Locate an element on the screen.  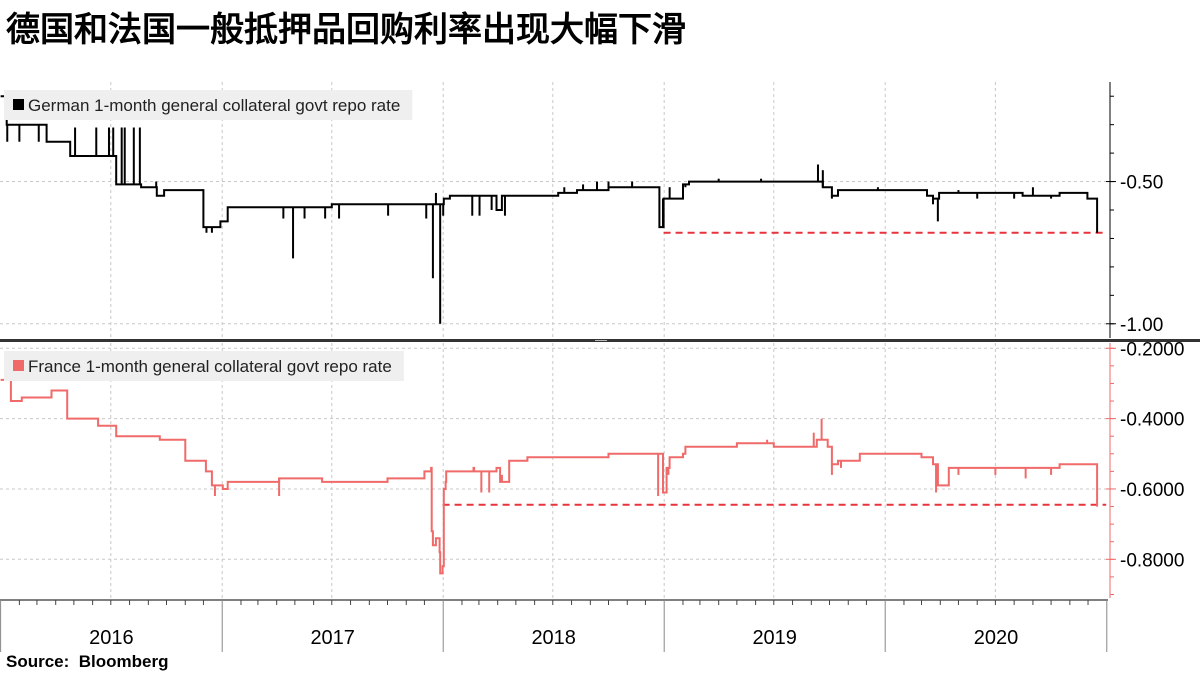
y-tick-label: -1.00 is located at coordinates (1141, 325).